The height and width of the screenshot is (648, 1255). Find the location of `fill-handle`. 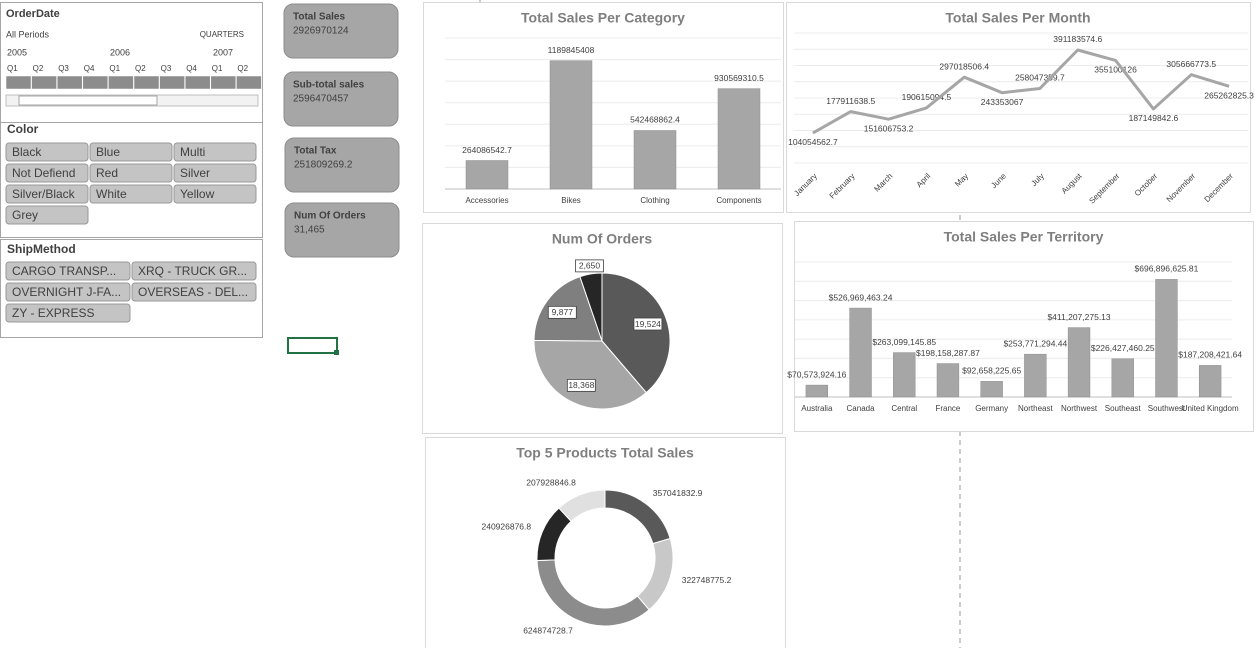

fill-handle is located at coordinates (336, 352).